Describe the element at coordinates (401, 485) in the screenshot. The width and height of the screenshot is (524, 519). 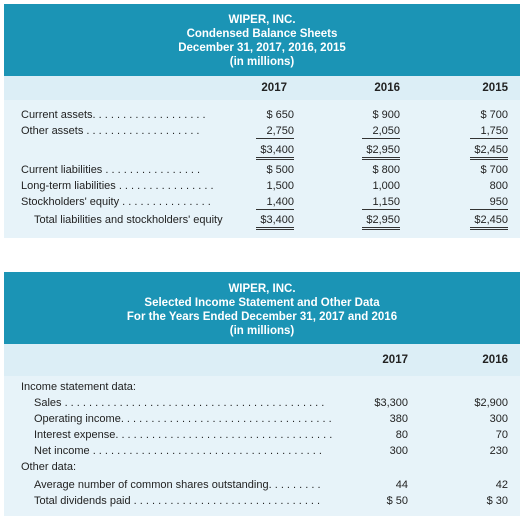
I see `cell-value: 44` at that location.